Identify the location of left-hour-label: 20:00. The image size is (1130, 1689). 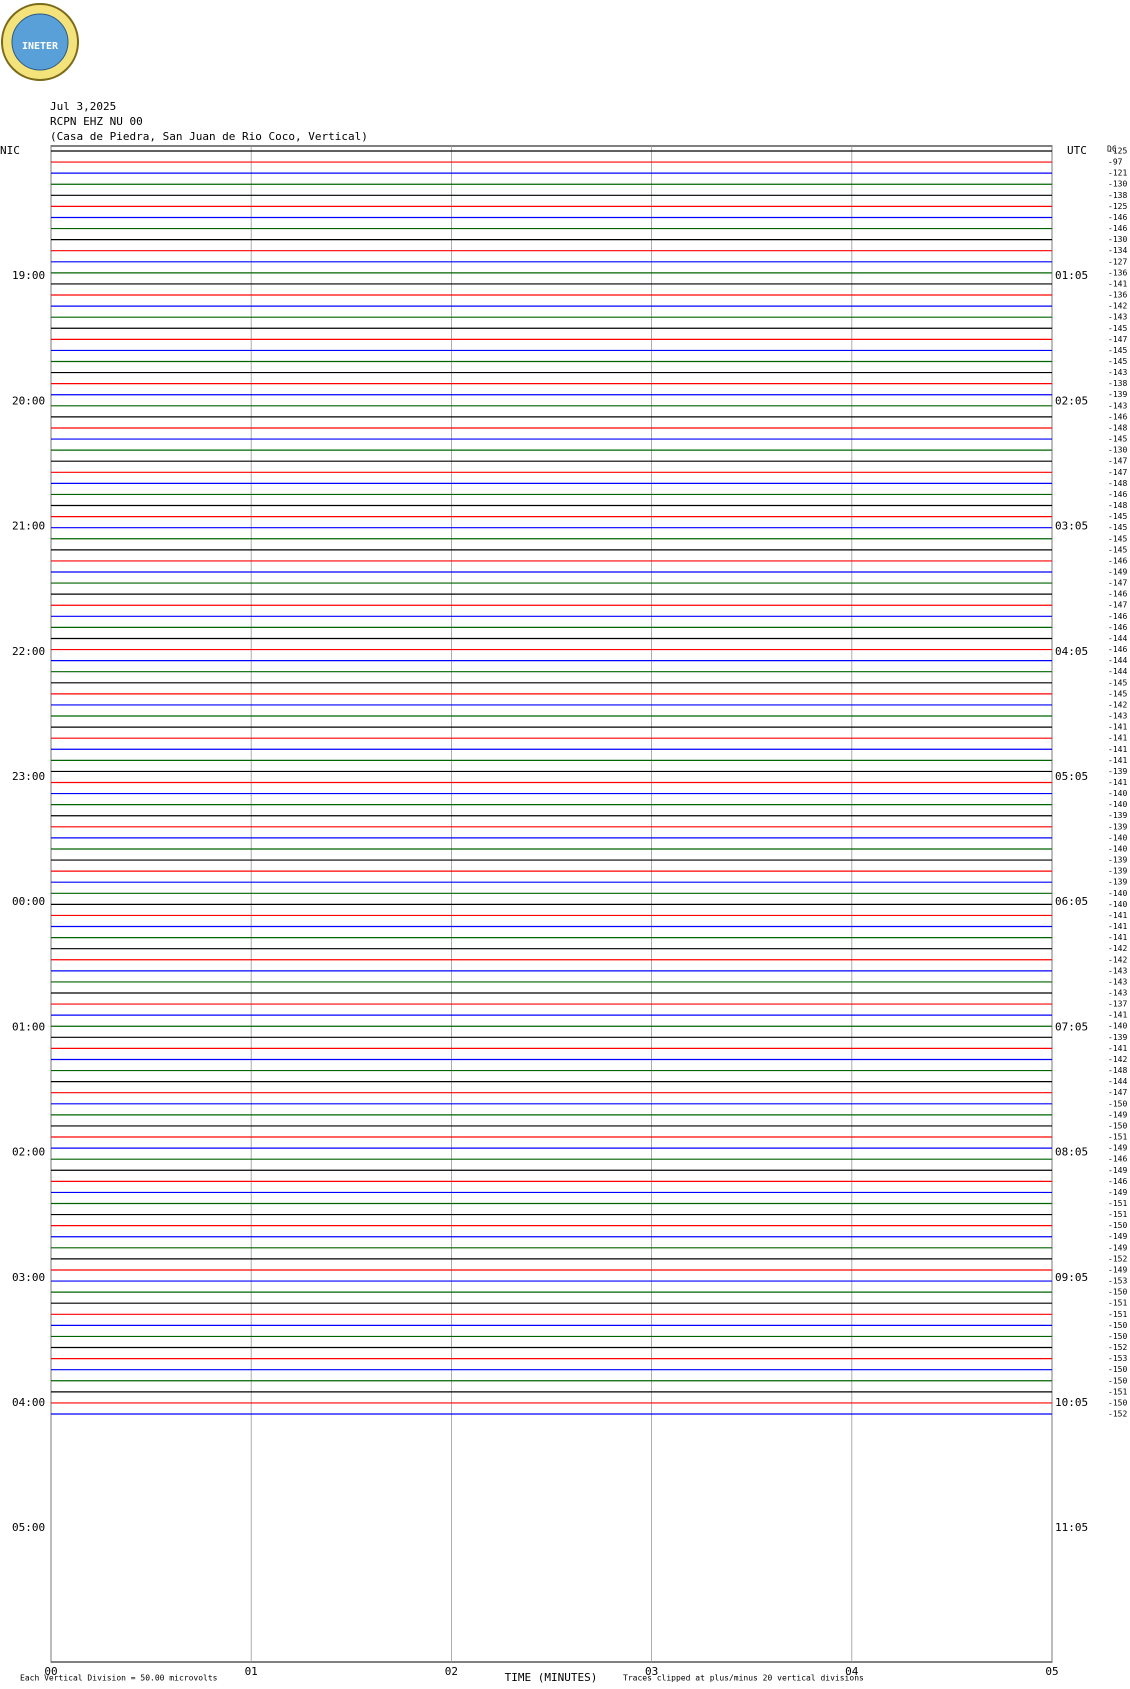
(28, 400).